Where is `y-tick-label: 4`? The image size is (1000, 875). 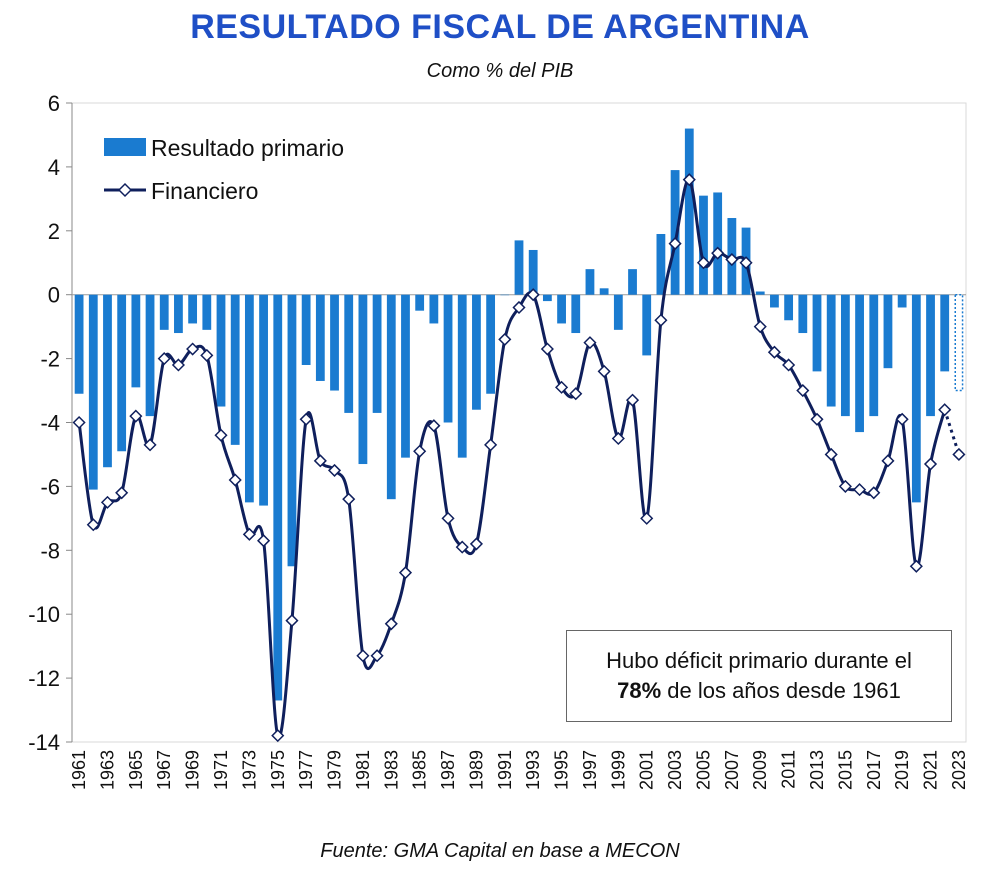
y-tick-label: 4 is located at coordinates (54, 167).